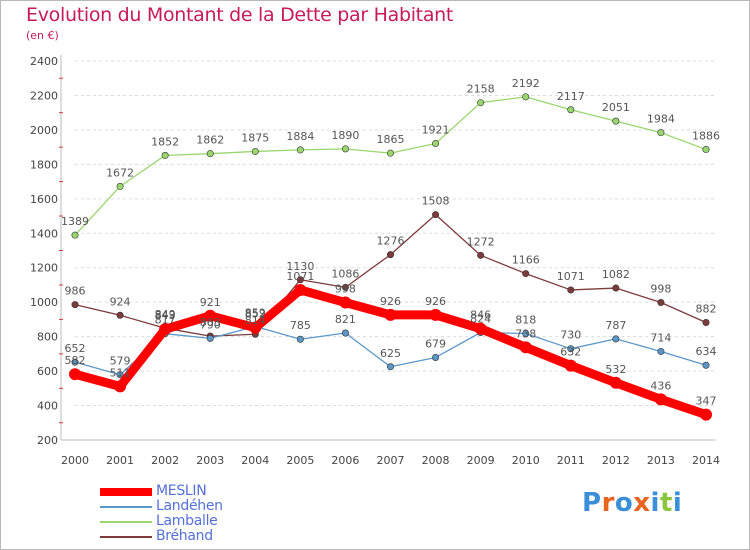  What do you see at coordinates (706, 401) in the screenshot?
I see `data-label: 347` at bounding box center [706, 401].